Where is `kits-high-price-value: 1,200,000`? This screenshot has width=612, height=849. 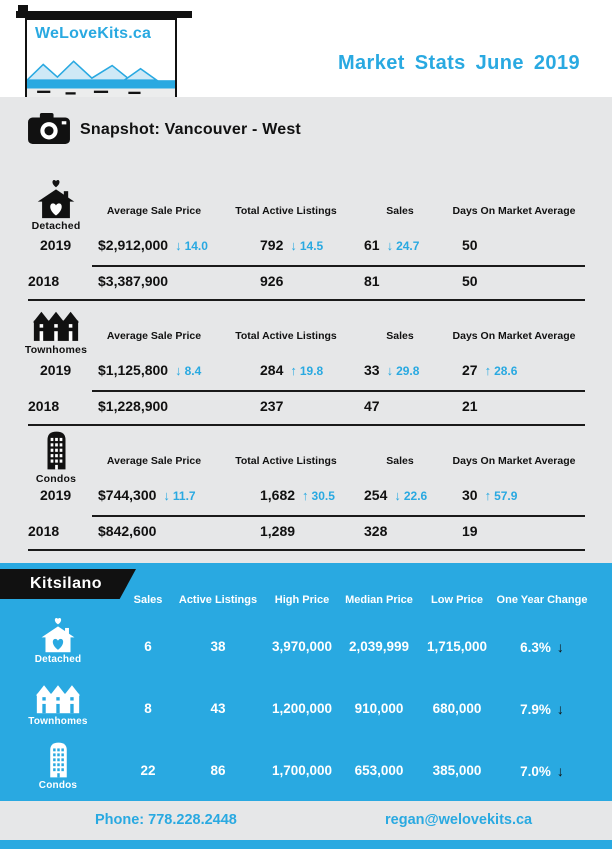 kits-high-price-value: 1,200,000 is located at coordinates (302, 708).